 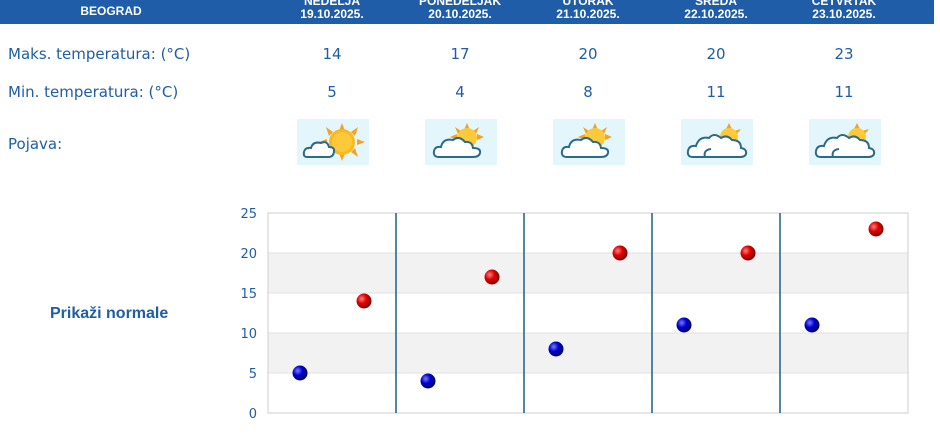 I want to click on weather-label: Pojava:, so click(x=35, y=144).